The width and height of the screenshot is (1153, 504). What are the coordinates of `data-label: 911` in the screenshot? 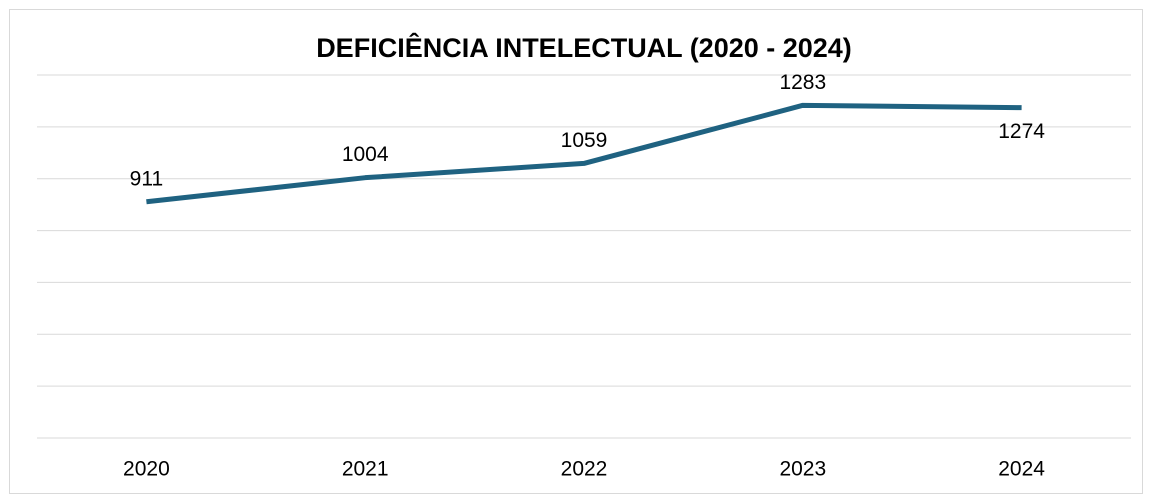 It's located at (146, 178).